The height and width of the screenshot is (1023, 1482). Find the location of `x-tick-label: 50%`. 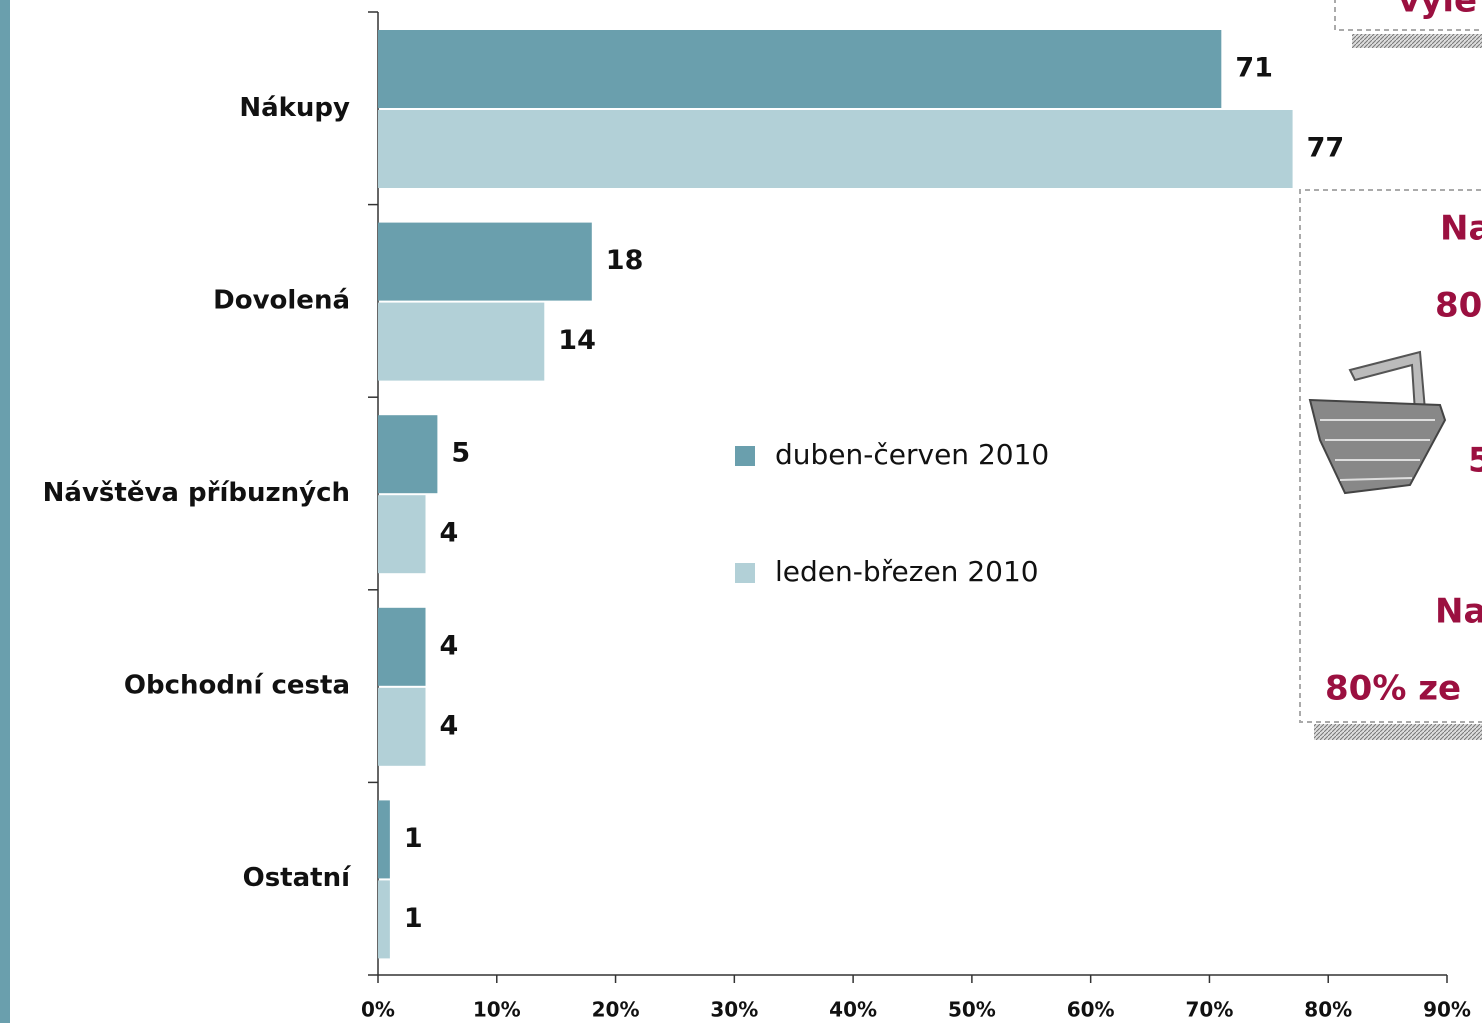

x-tick-label: 50% is located at coordinates (972, 1010).